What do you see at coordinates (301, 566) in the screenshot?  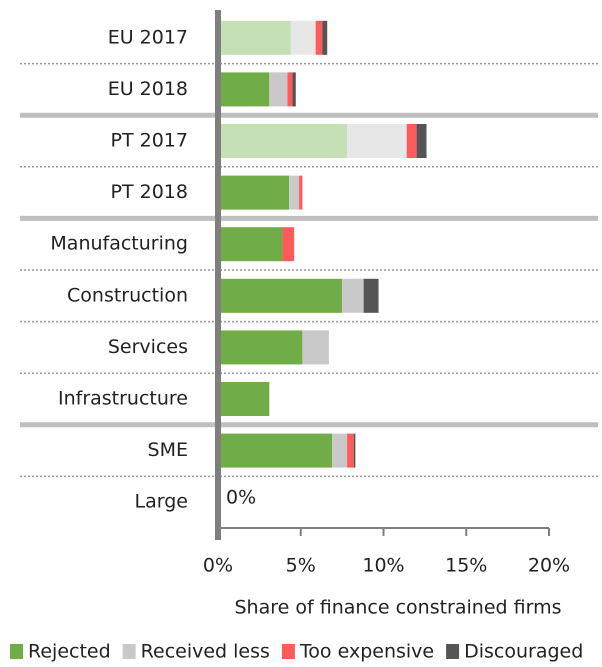 I see `x-tick-label: 5%` at bounding box center [301, 566].